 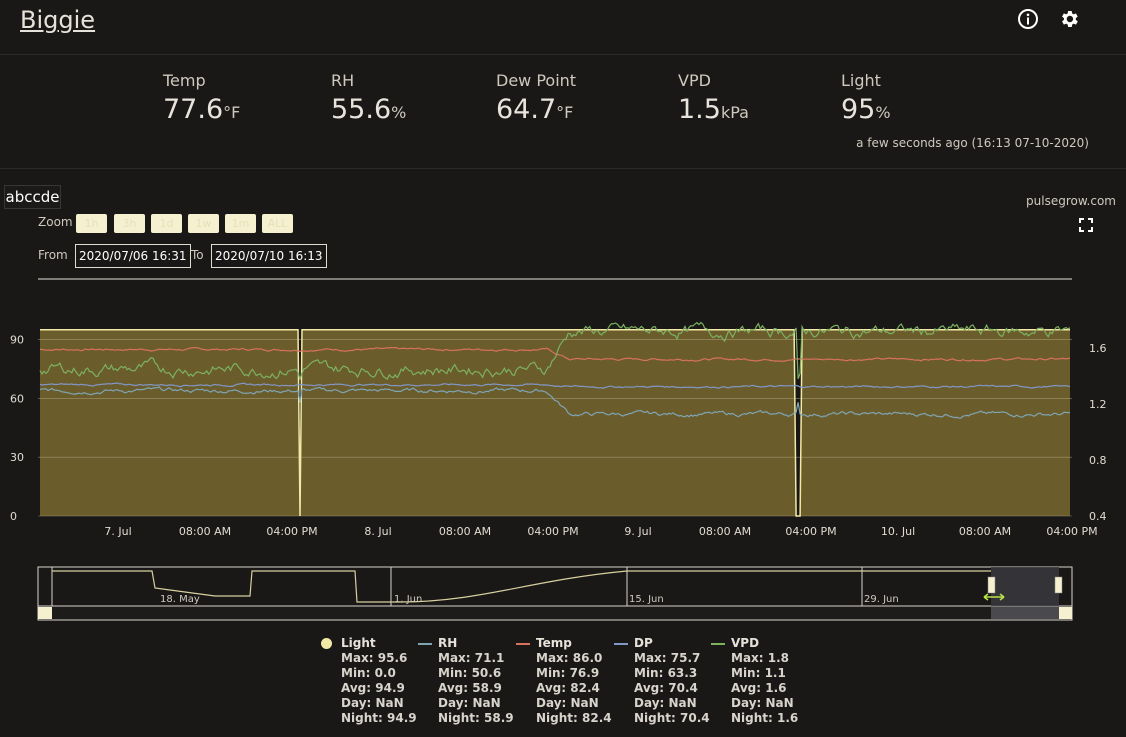 I want to click on navigator-handle-left, so click(x=991, y=585).